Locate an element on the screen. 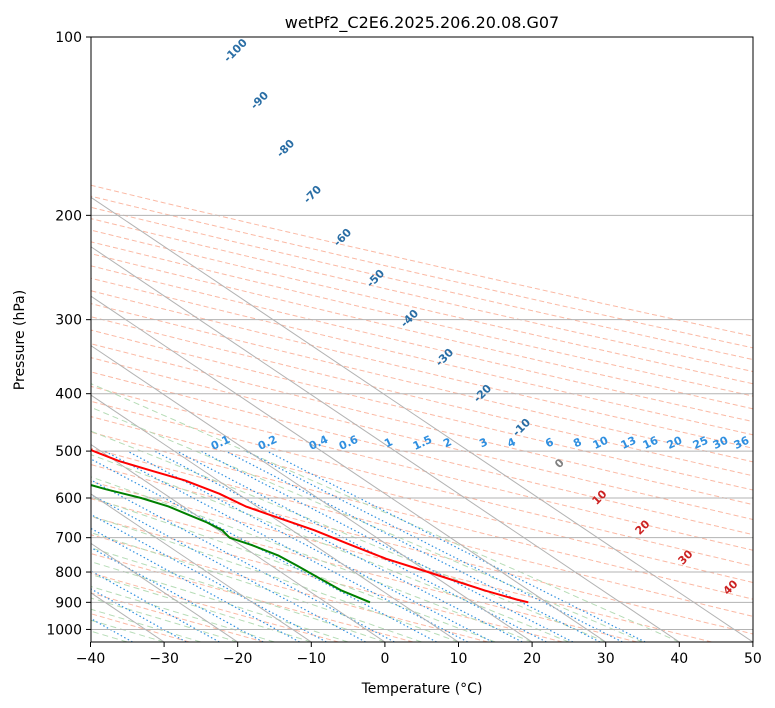 Image resolution: width=775 pixels, height=708 pixels. y-tick-label: 900 is located at coordinates (68, 603).